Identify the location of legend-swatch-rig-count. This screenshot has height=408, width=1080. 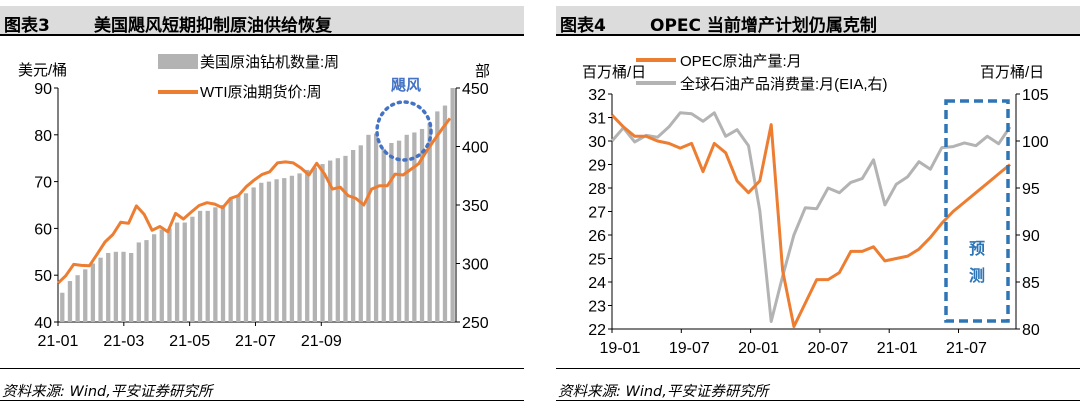
(178, 61).